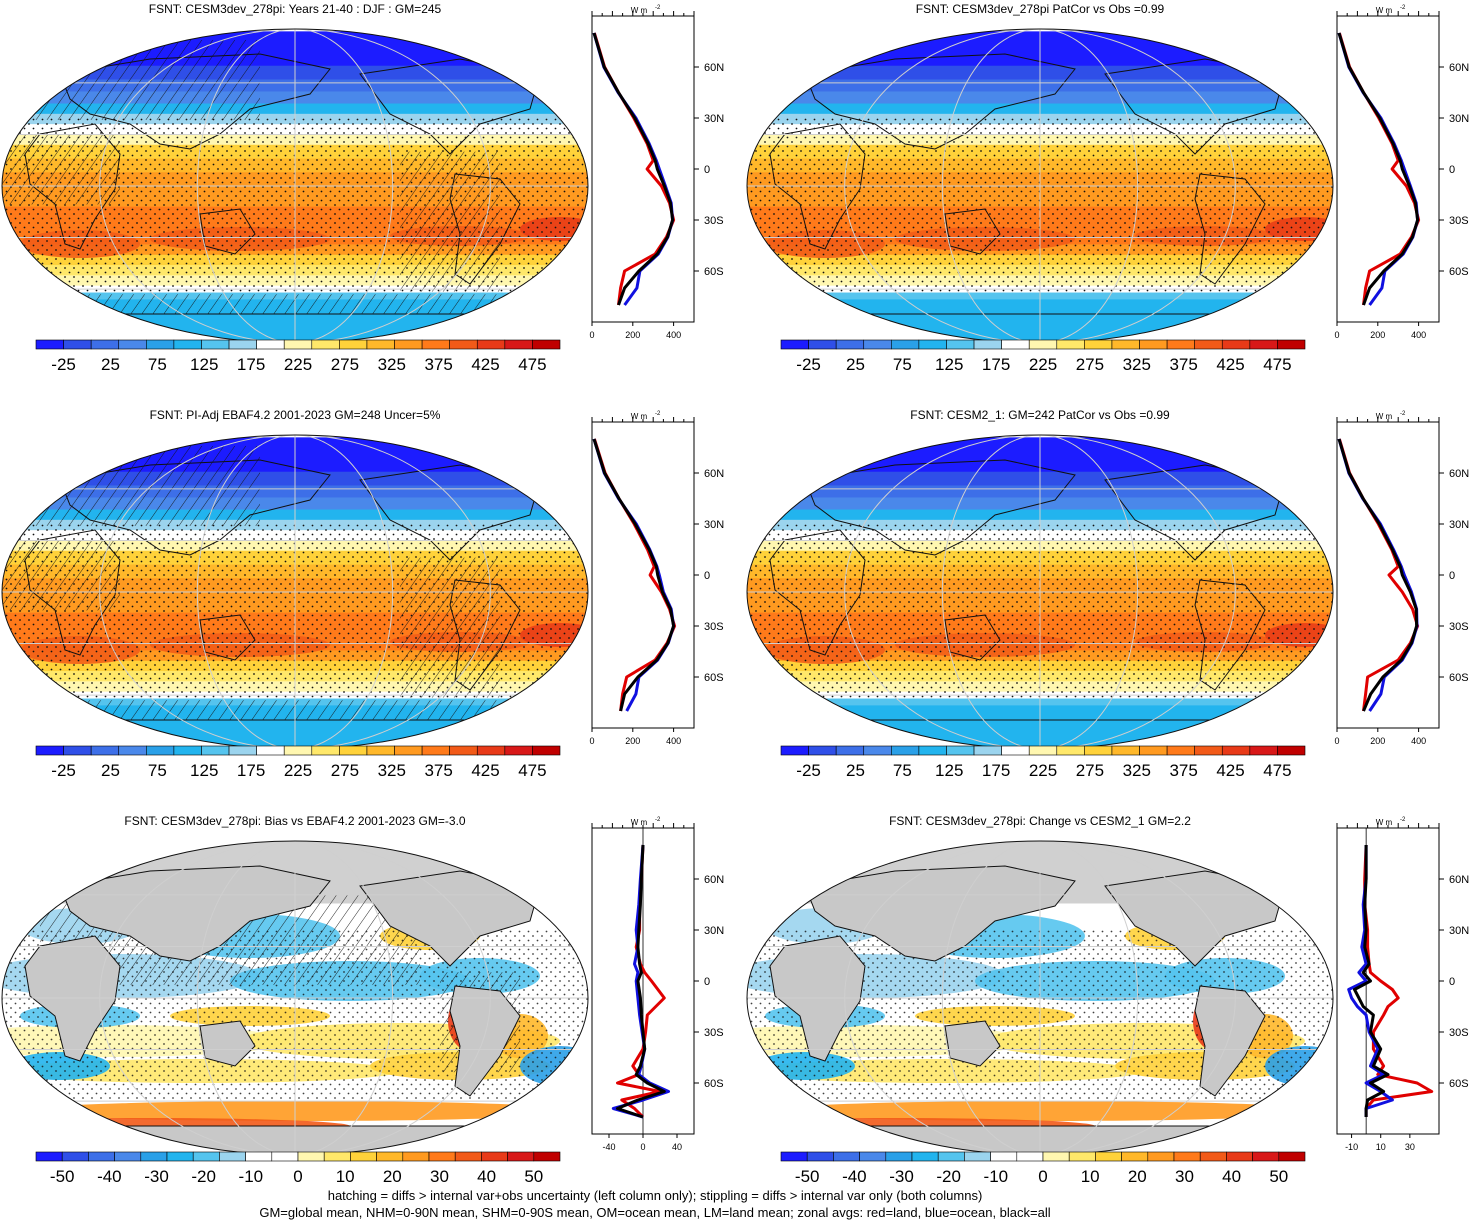 The width and height of the screenshot is (1483, 1221). What do you see at coordinates (110, 364) in the screenshot?
I see `colorbar-label: 25` at bounding box center [110, 364].